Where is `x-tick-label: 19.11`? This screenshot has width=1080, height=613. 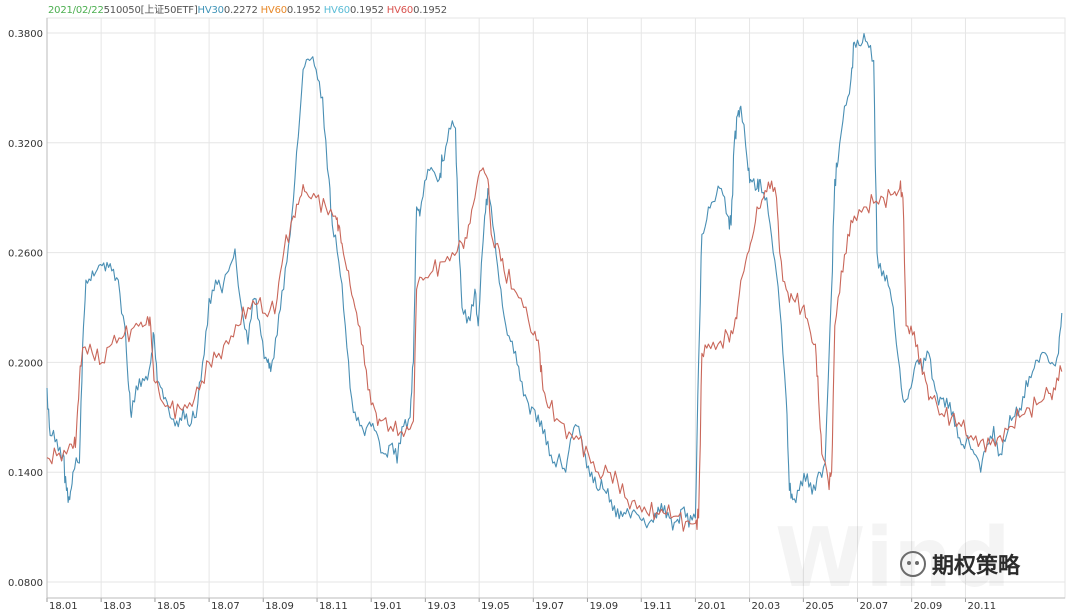 x-tick-label: 19.11 is located at coordinates (657, 606).